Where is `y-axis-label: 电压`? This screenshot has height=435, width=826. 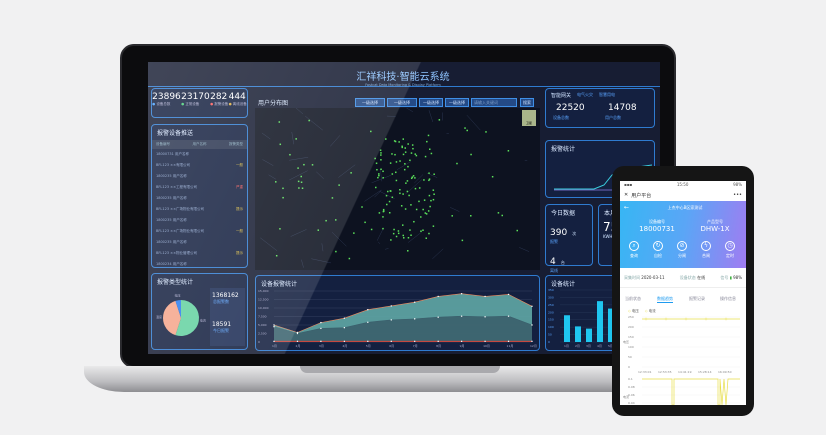
y-axis-label: 电压 is located at coordinates (626, 341).